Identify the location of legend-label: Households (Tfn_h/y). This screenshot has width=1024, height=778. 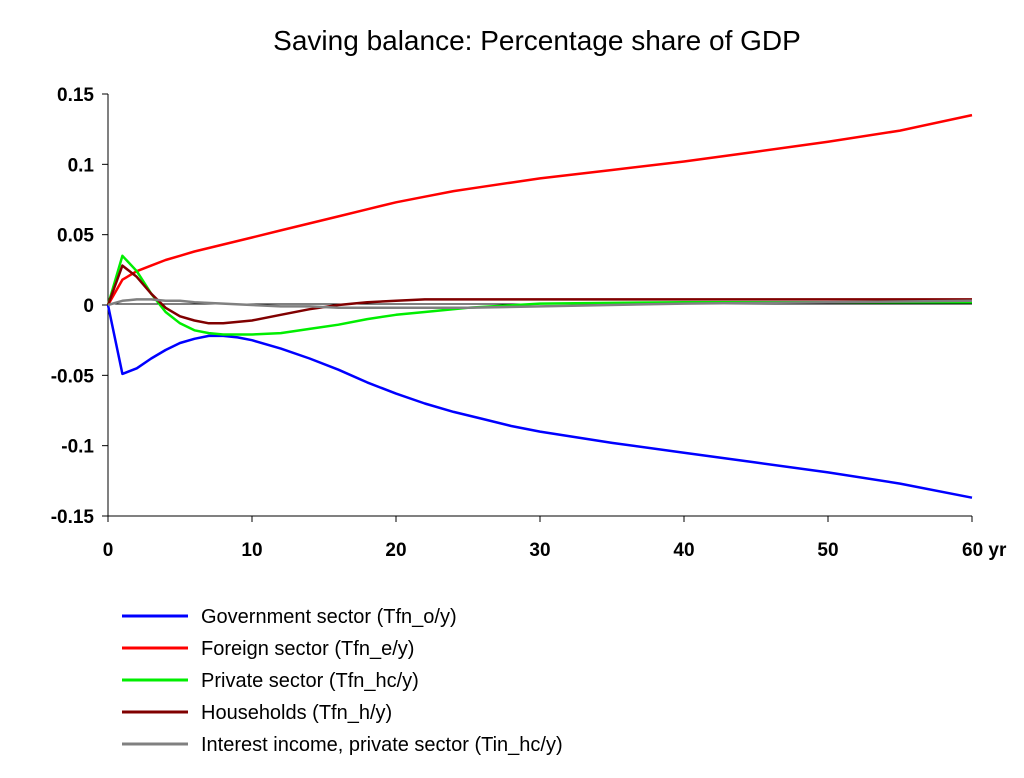
(296, 713).